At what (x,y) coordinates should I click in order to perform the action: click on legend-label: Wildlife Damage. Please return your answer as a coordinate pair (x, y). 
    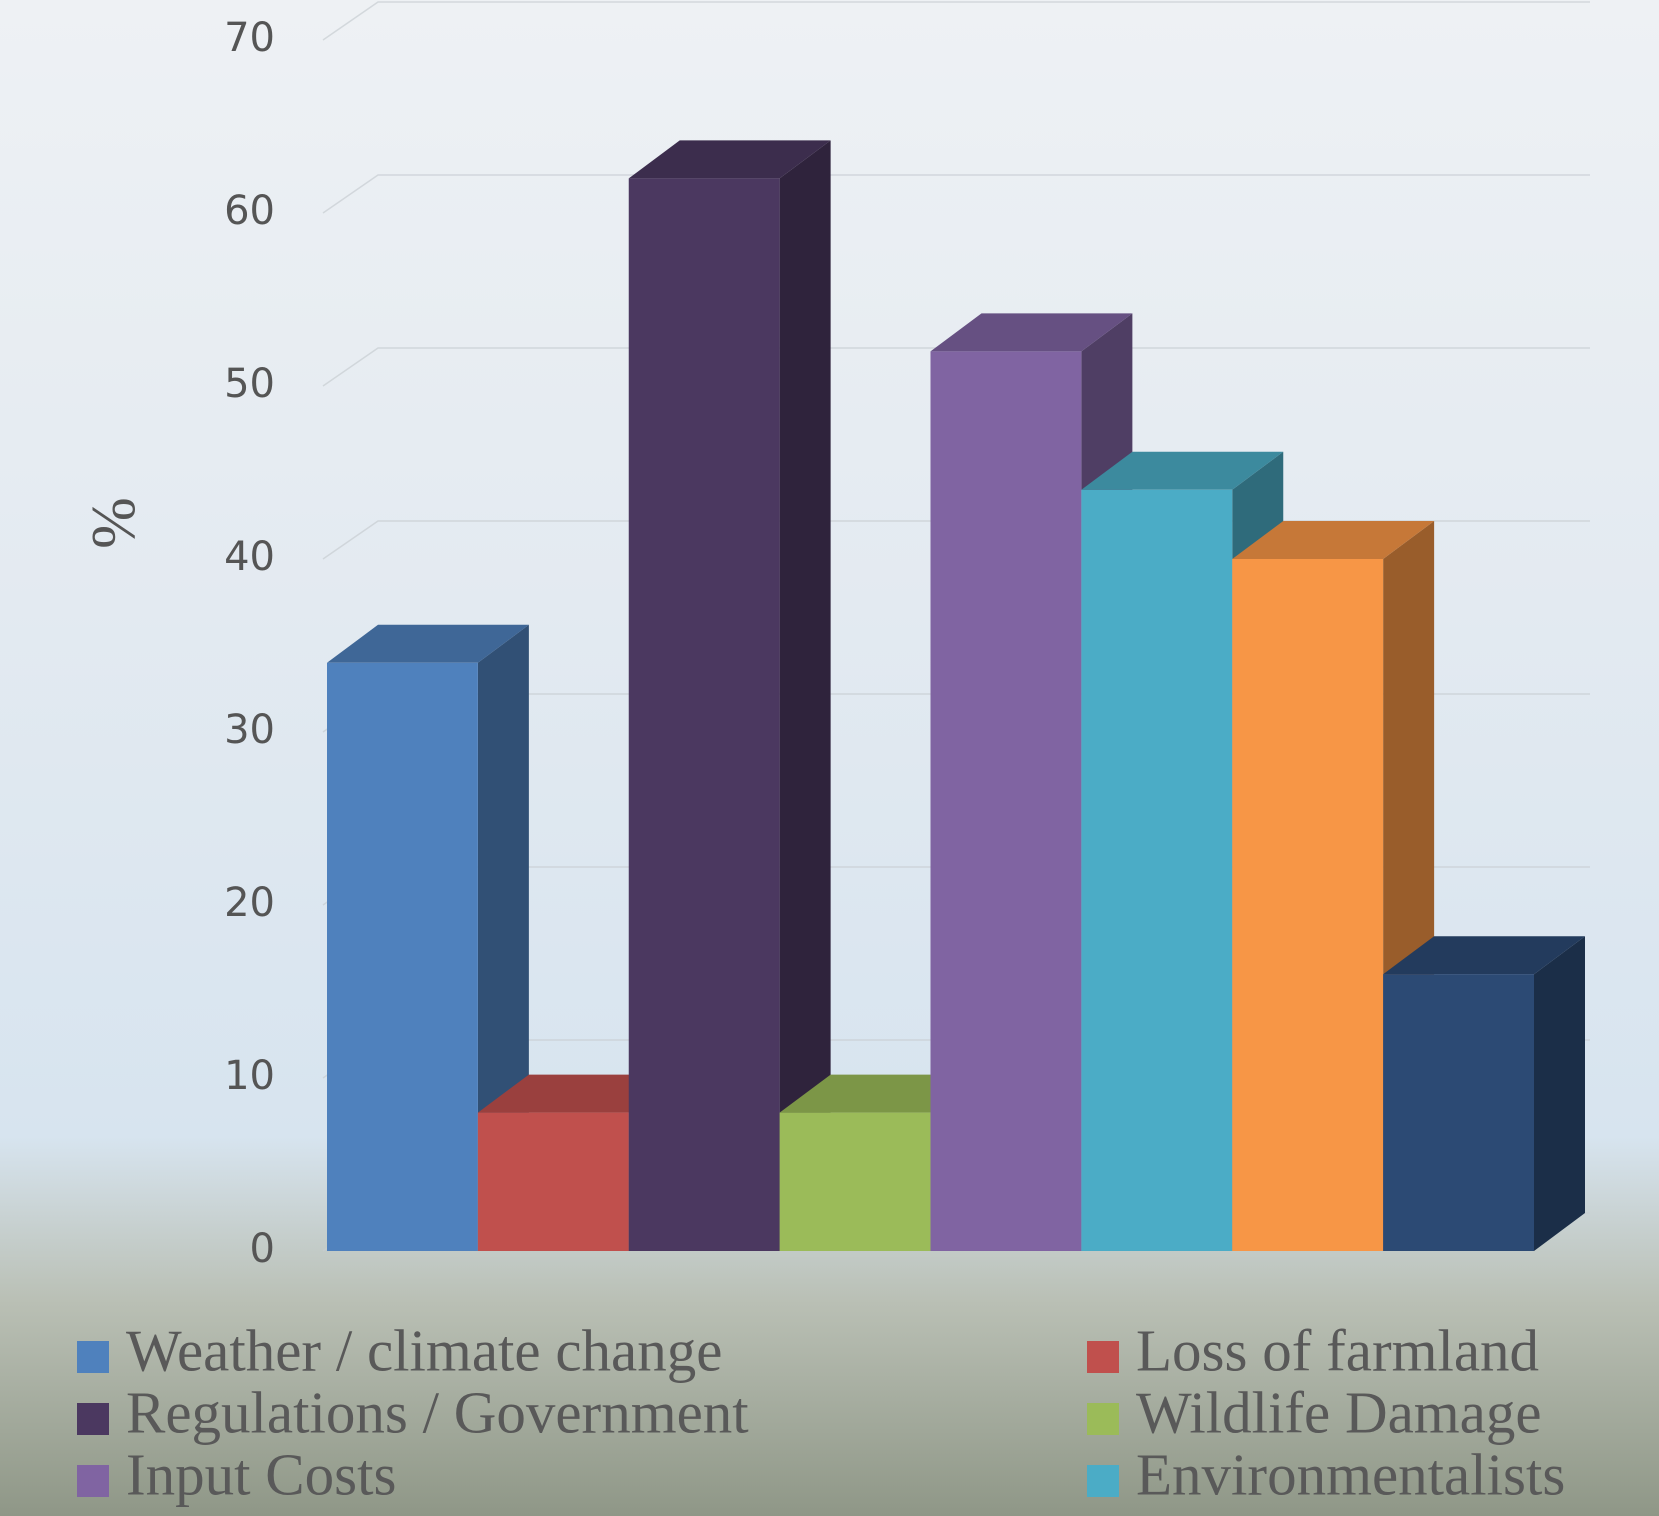
    Looking at the image, I should click on (1339, 1413).